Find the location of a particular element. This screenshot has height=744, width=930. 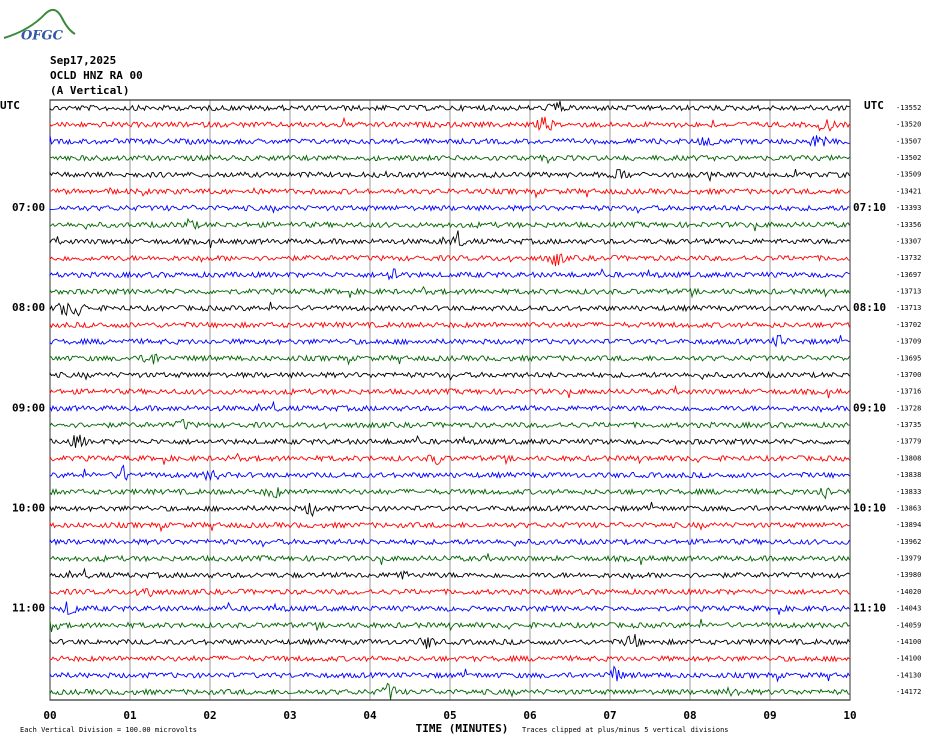

trace-offset: -13509 is located at coordinates (908, 175).